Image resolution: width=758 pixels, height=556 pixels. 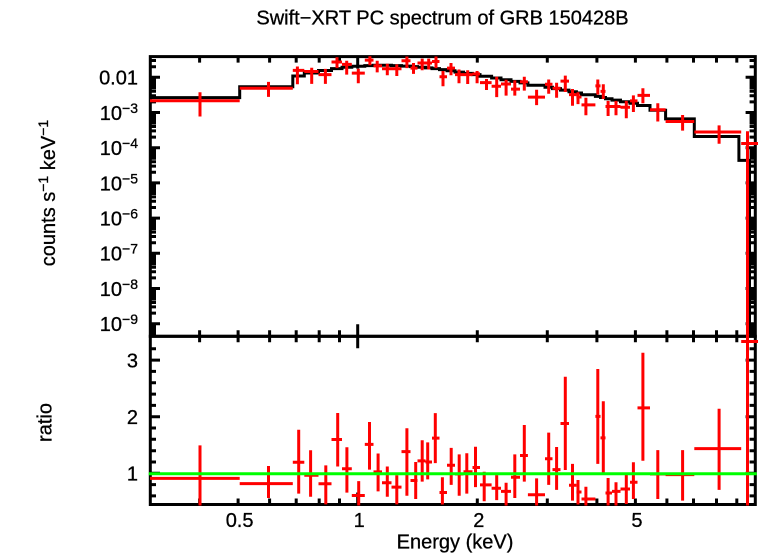 What do you see at coordinates (240, 521) in the screenshot?
I see `svg-text: 0.5` at bounding box center [240, 521].